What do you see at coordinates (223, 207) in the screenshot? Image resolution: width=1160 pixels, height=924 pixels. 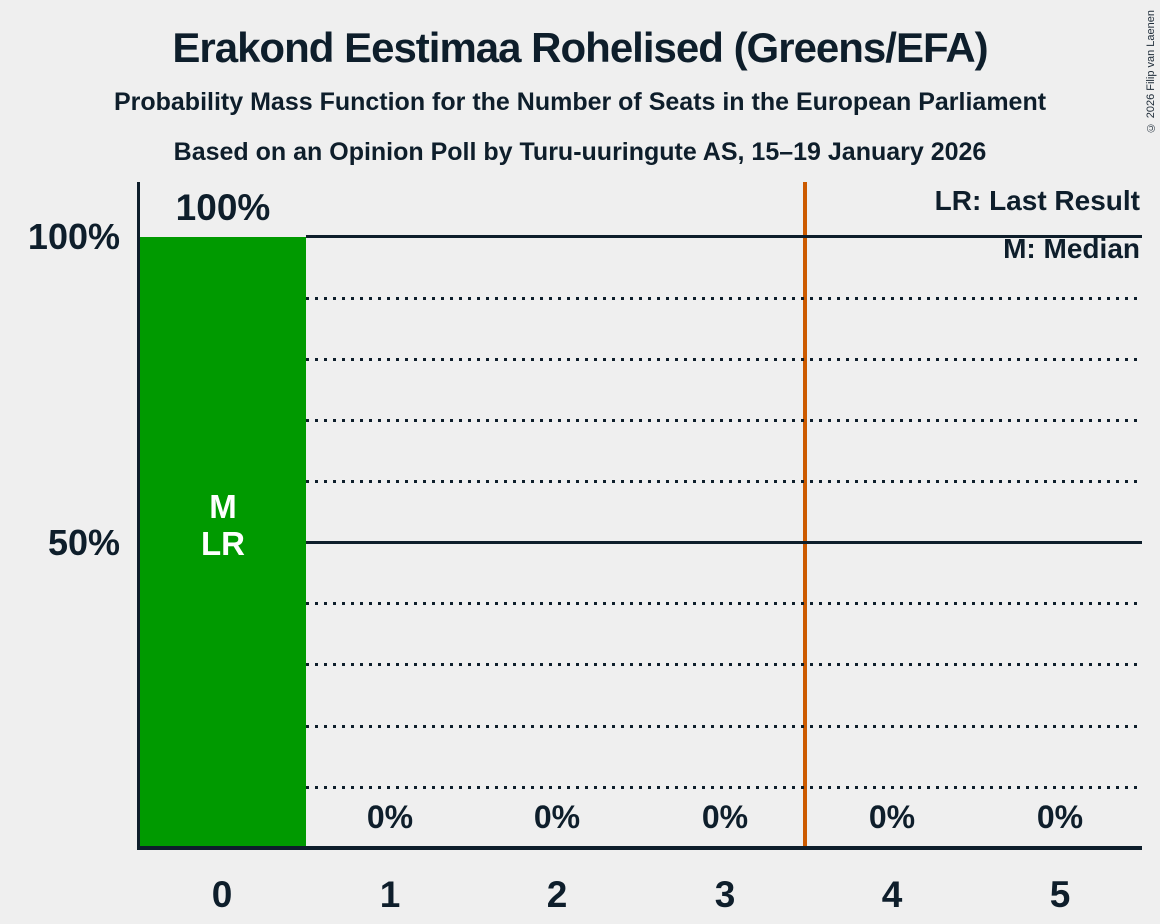 I see `bar-seats-0-value: 100%` at bounding box center [223, 207].